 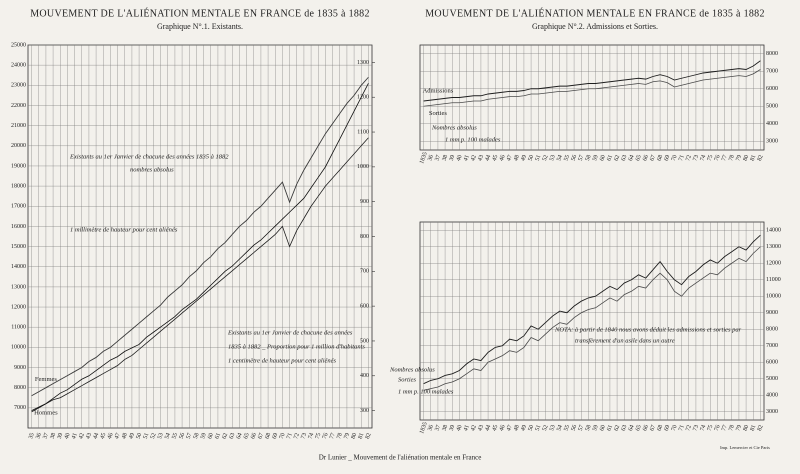 What do you see at coordinates (18, 66) in the screenshot?
I see `y-tick-label: 24000` at bounding box center [18, 66].